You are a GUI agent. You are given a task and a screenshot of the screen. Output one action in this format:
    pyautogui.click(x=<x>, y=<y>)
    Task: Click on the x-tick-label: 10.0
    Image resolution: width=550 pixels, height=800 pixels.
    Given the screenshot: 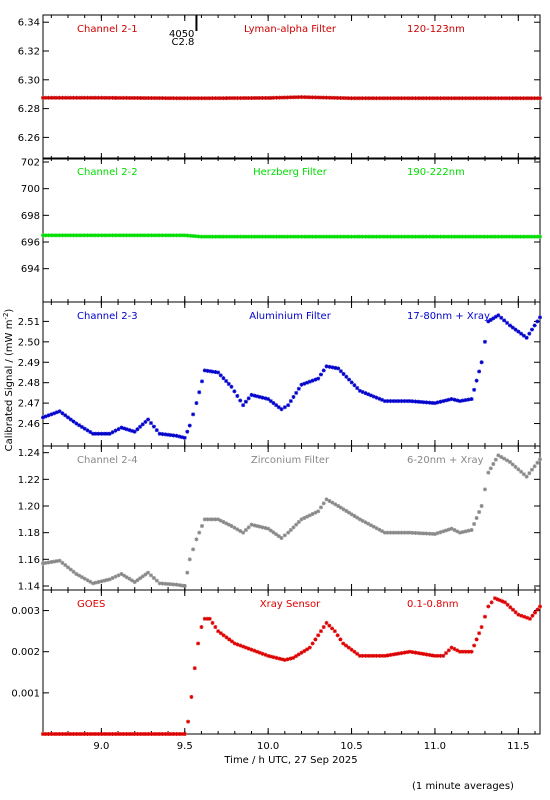 What is the action you would take?
    pyautogui.click(x=268, y=746)
    